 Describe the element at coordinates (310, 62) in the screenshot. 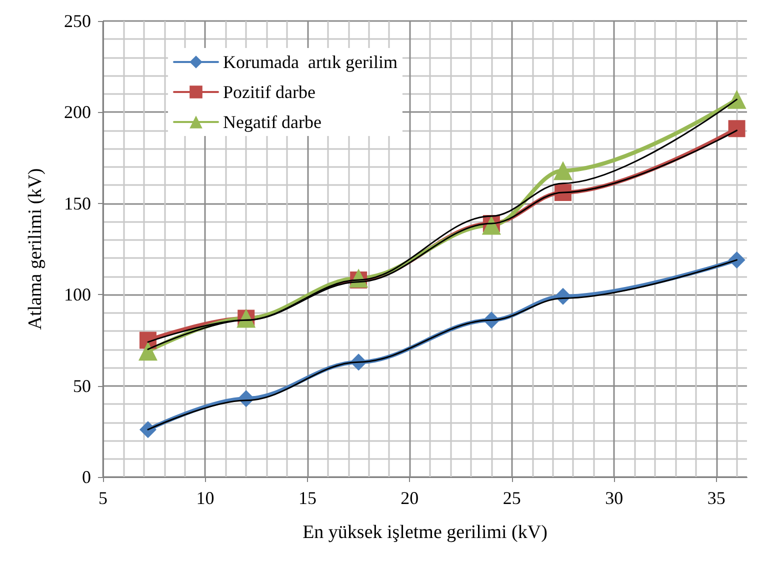

I see `legend-label: Korumada artık gerilim` at that location.